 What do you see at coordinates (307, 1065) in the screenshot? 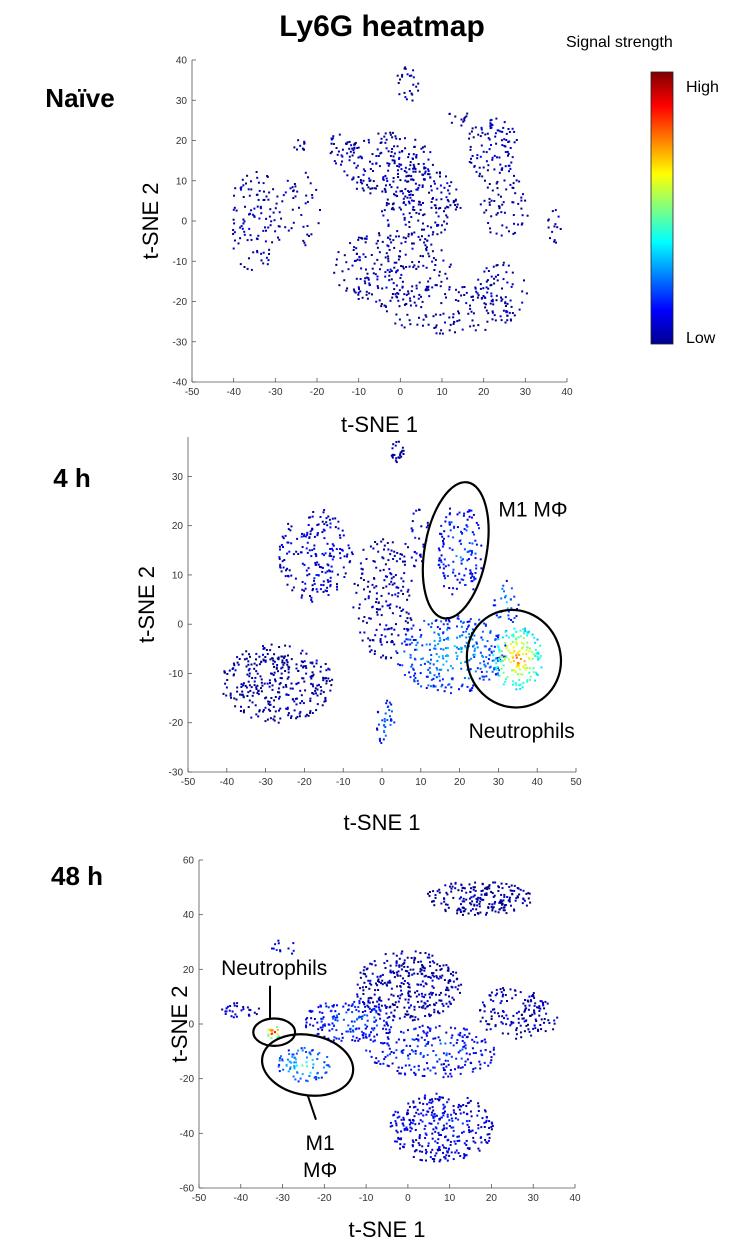
I see `cluster-ellipse` at bounding box center [307, 1065].